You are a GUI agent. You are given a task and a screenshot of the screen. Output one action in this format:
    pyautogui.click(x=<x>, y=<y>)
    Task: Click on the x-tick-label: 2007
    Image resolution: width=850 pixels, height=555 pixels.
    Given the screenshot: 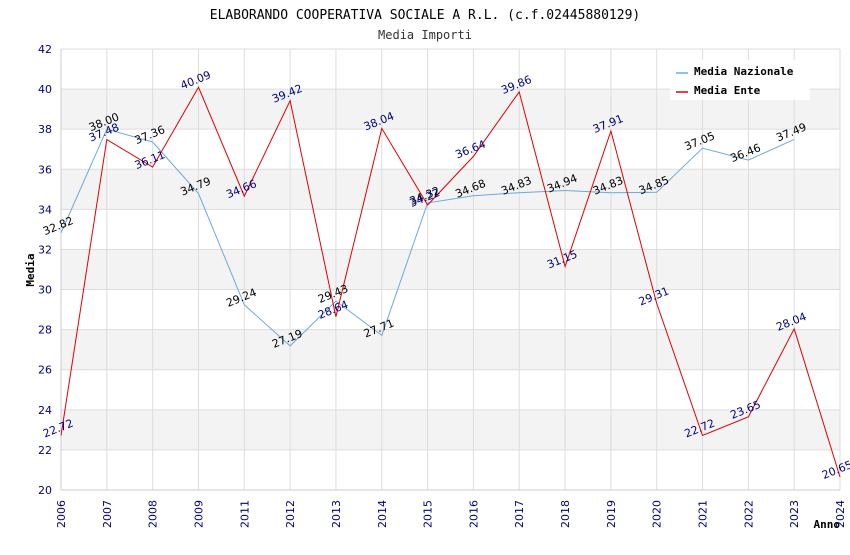 What is the action you would take?
    pyautogui.click(x=107, y=514)
    